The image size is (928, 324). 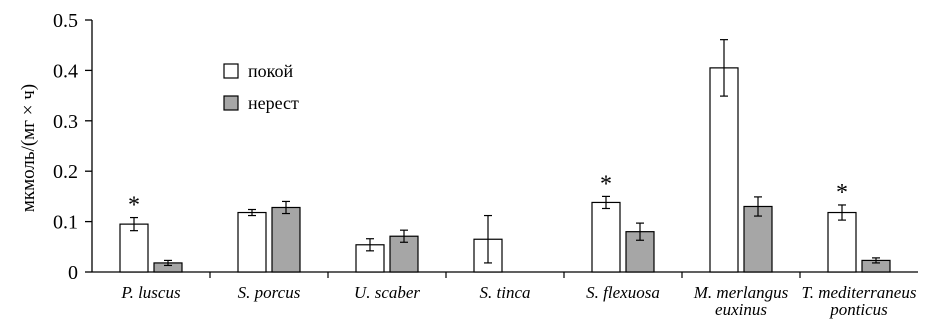 I want to click on y-tick-label: 0.2, so click(x=65, y=172).